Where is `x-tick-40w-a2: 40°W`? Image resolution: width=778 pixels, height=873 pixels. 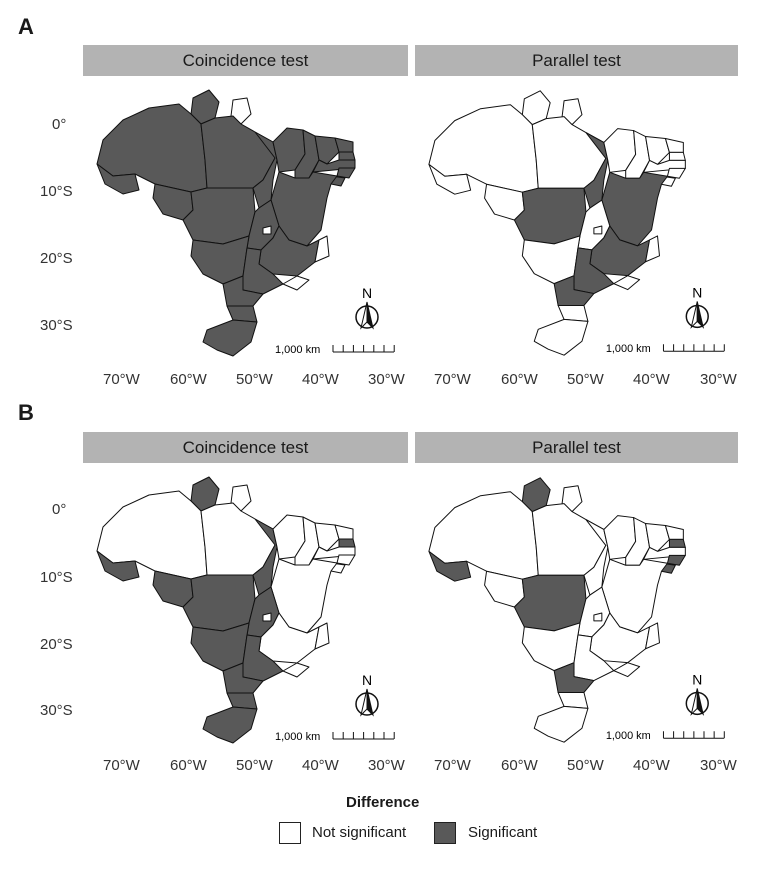
x-tick-40w-a2: 40°W is located at coordinates (651, 379).